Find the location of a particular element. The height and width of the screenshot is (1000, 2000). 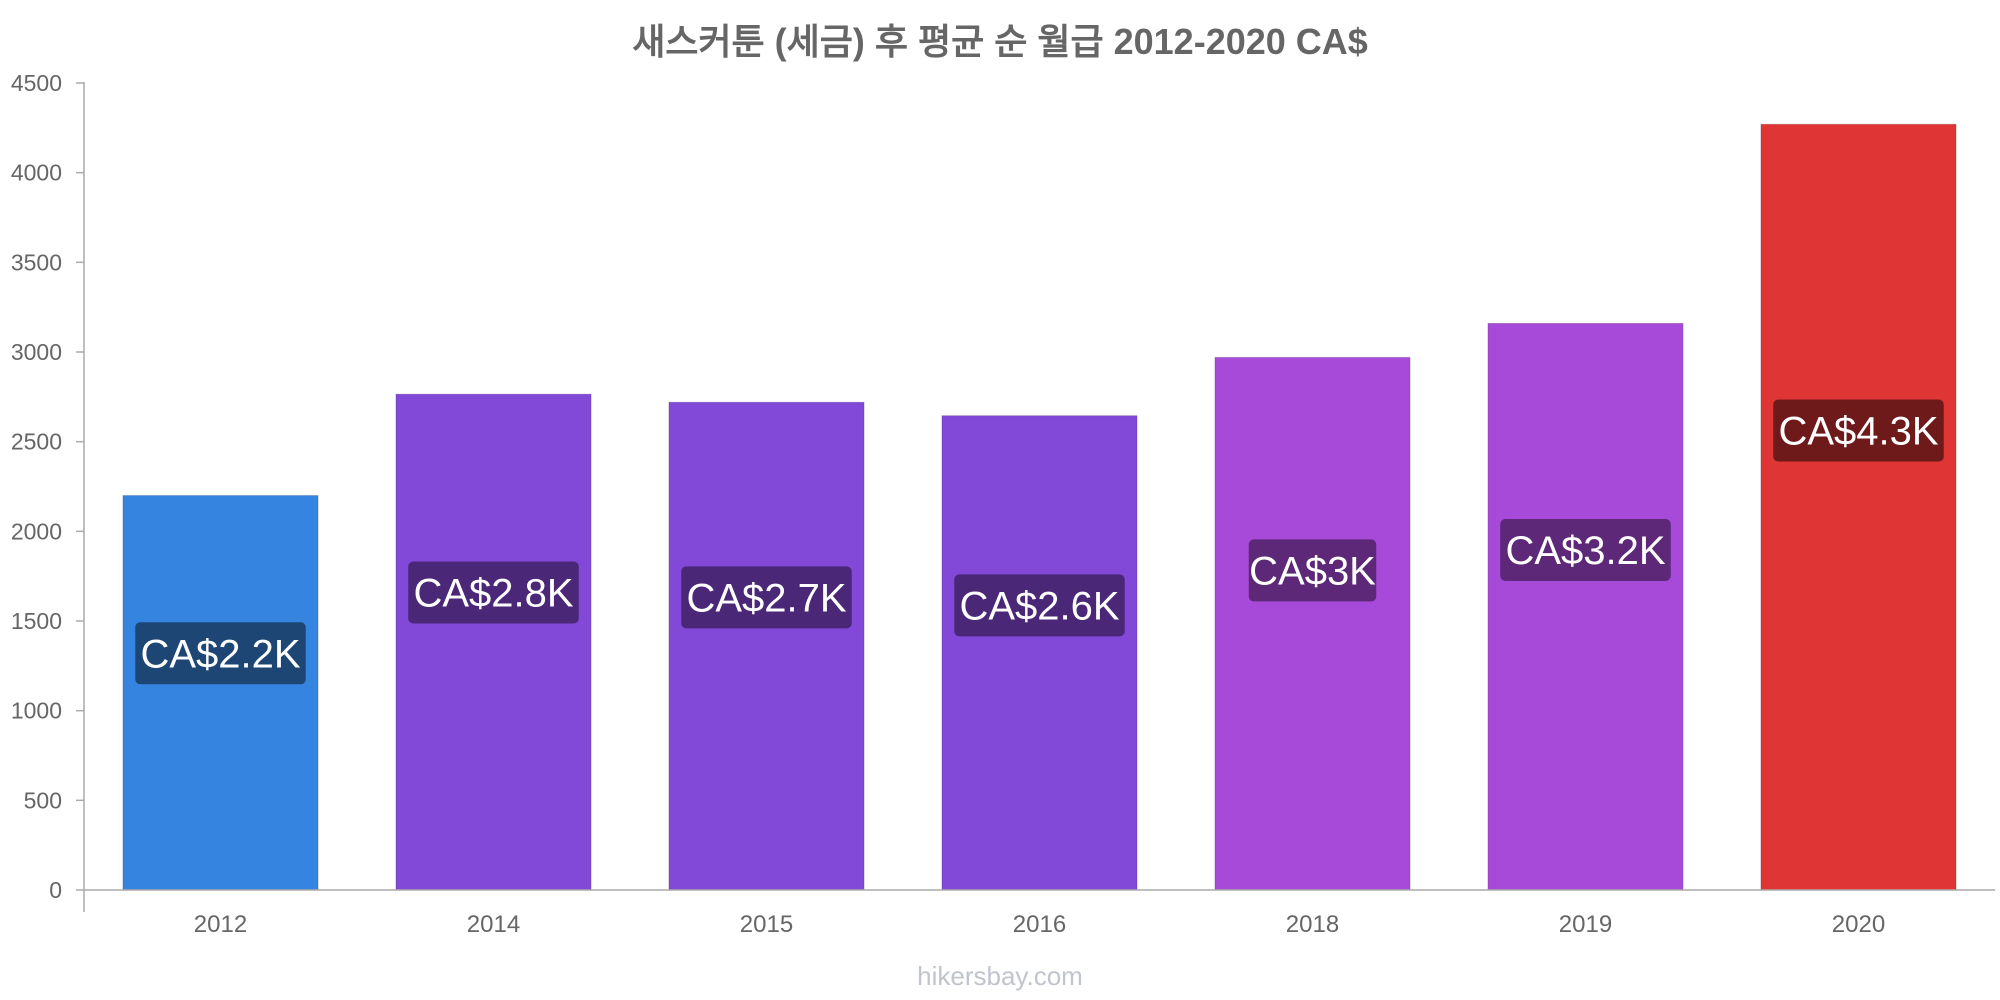

data-label: CA$2.7K is located at coordinates (766, 598).